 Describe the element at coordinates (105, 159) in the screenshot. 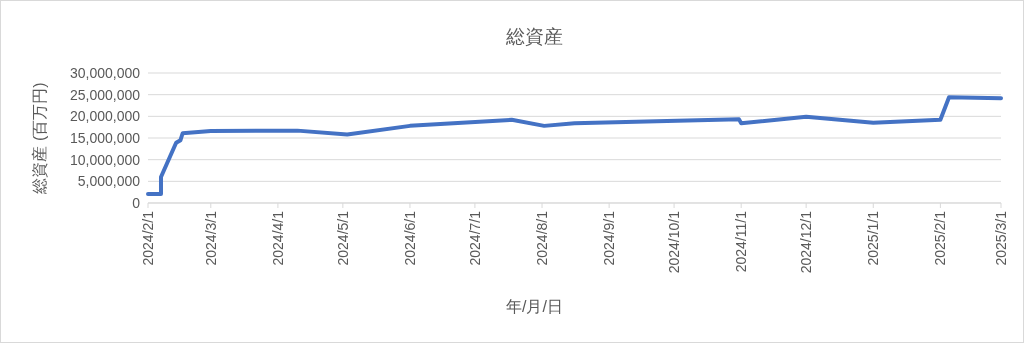

I see `y-tick-label: 10,000,000` at that location.